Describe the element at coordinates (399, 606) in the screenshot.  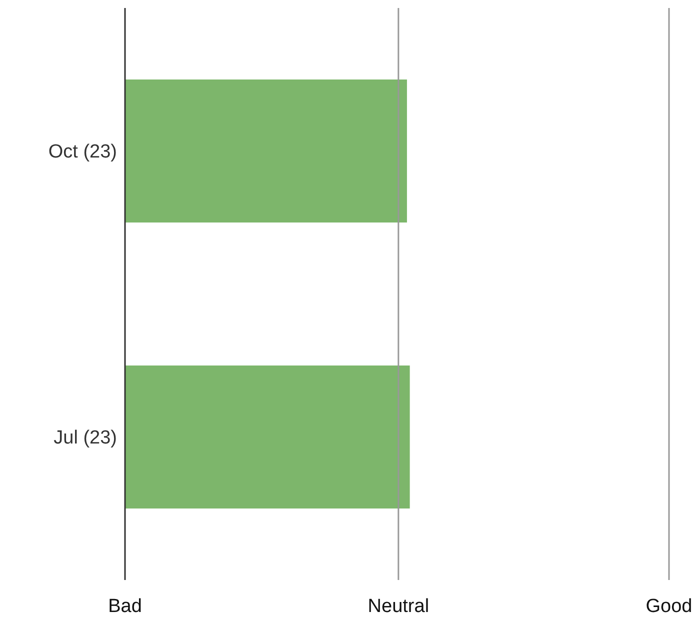
I see `ref-line-label: Neutral` at that location.